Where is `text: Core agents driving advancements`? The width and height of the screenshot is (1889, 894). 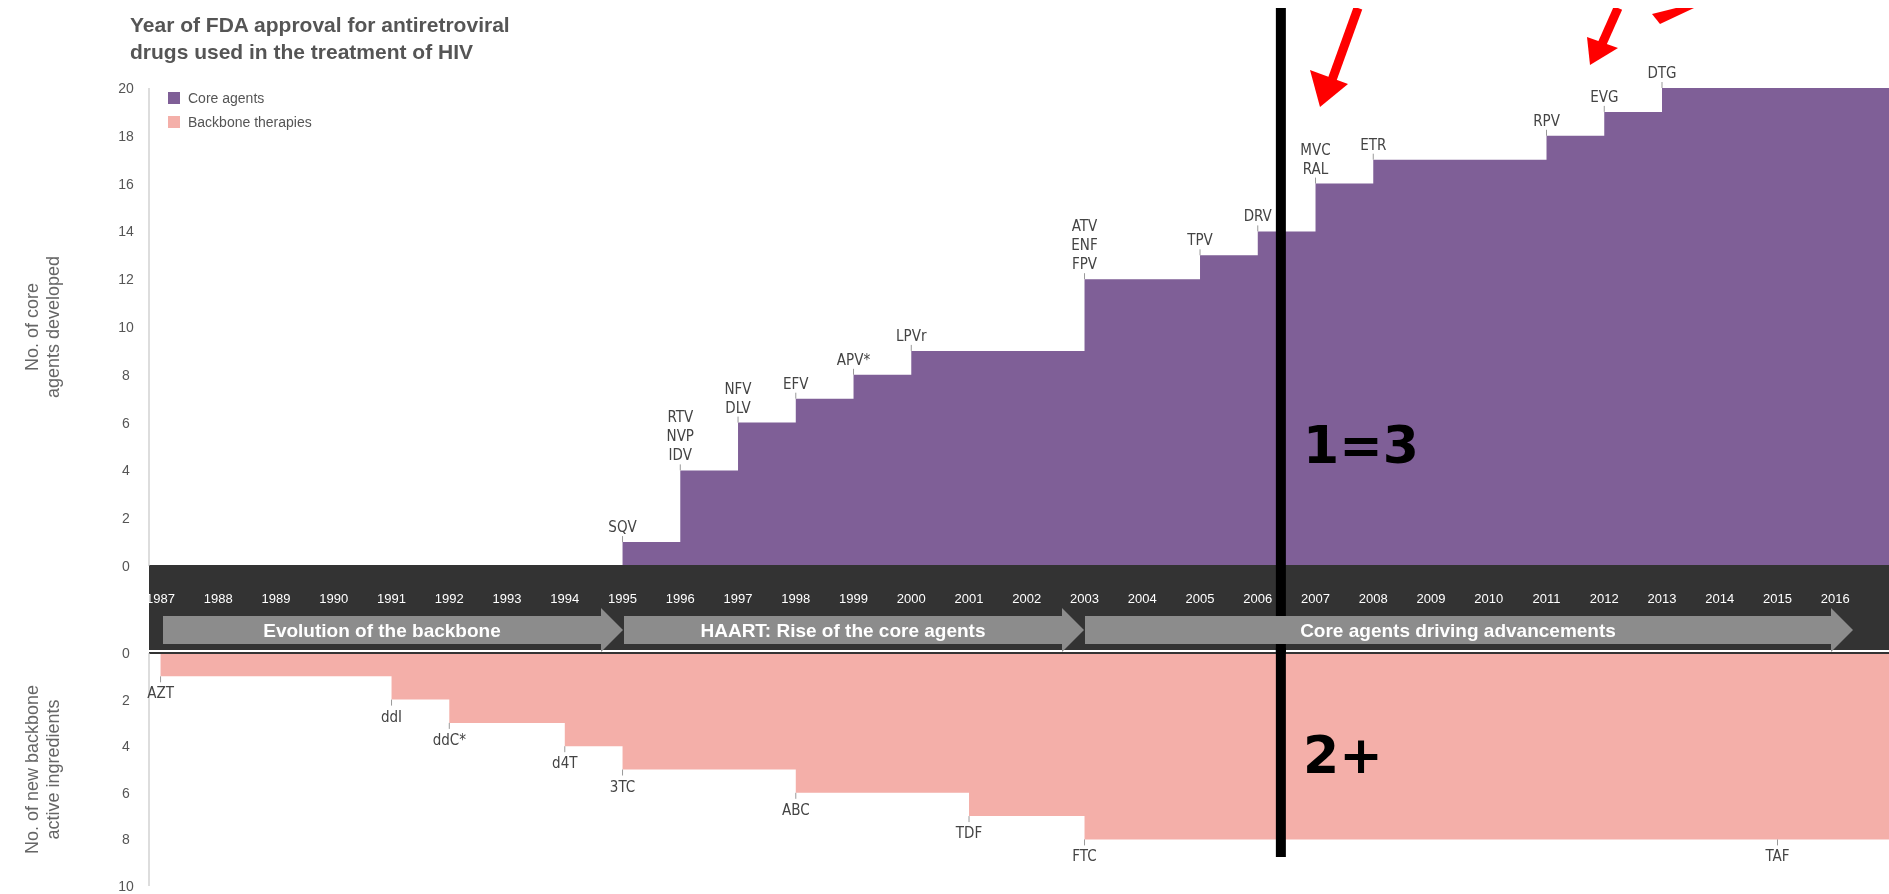
text: Core agents driving advancements is located at coordinates (1458, 630).